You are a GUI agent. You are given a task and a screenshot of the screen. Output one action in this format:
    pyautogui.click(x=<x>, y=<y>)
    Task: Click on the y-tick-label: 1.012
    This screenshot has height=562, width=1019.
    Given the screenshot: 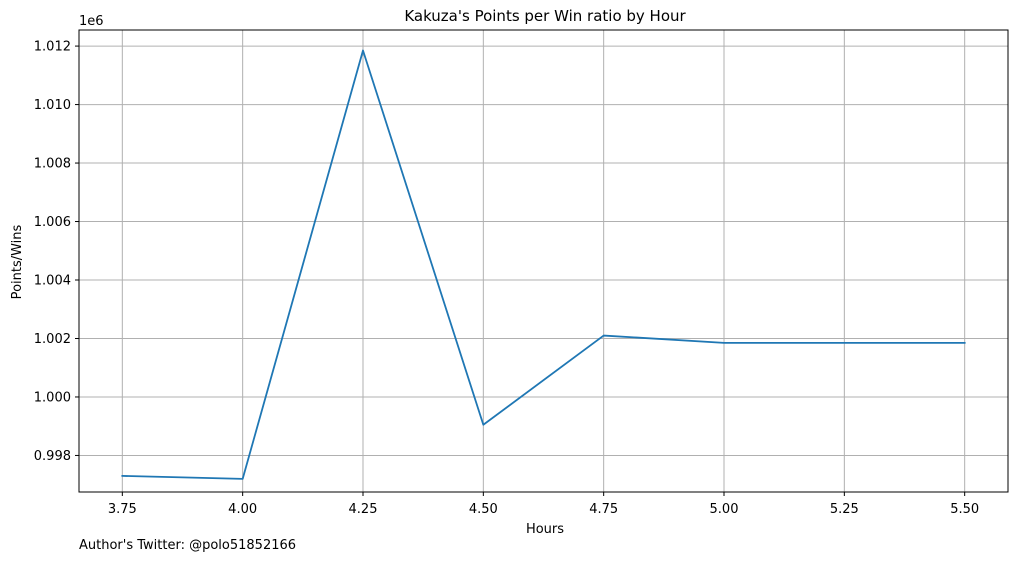 What is the action you would take?
    pyautogui.click(x=52, y=47)
    